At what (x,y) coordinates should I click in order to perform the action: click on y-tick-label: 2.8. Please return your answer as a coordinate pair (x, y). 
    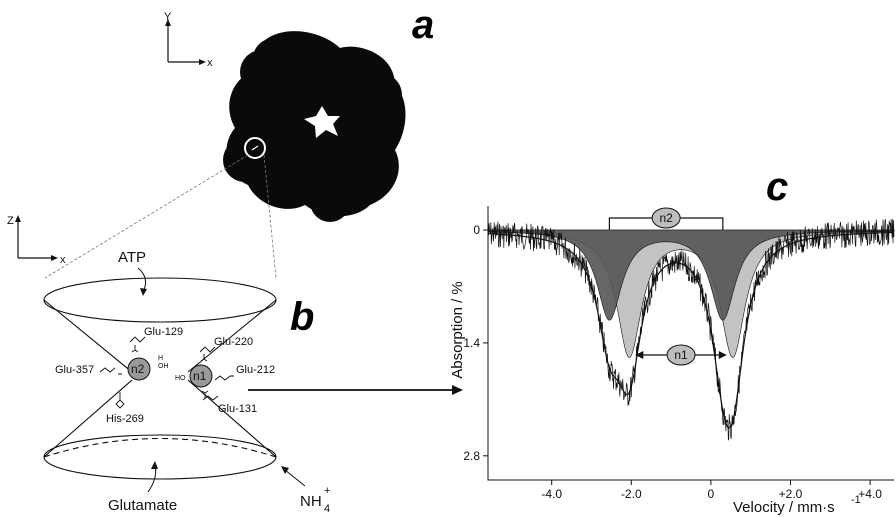
    Looking at the image, I should click on (471, 456).